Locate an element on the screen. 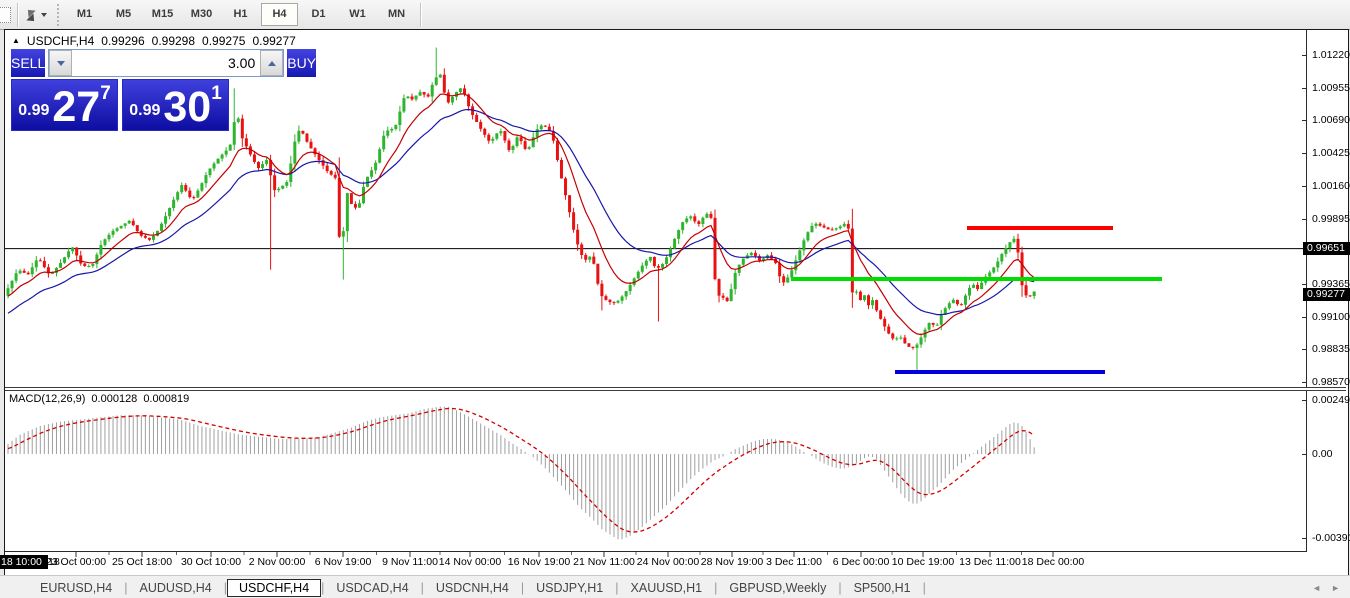 The height and width of the screenshot is (598, 1350). time-tick-label: 25 Oct 18:00 is located at coordinates (142, 562).